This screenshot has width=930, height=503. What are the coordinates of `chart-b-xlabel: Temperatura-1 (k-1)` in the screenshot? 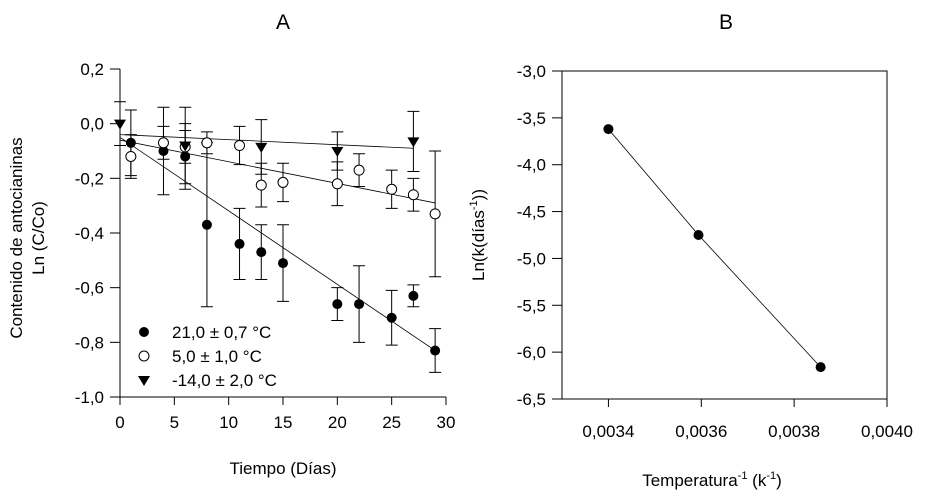 It's located at (712, 480).